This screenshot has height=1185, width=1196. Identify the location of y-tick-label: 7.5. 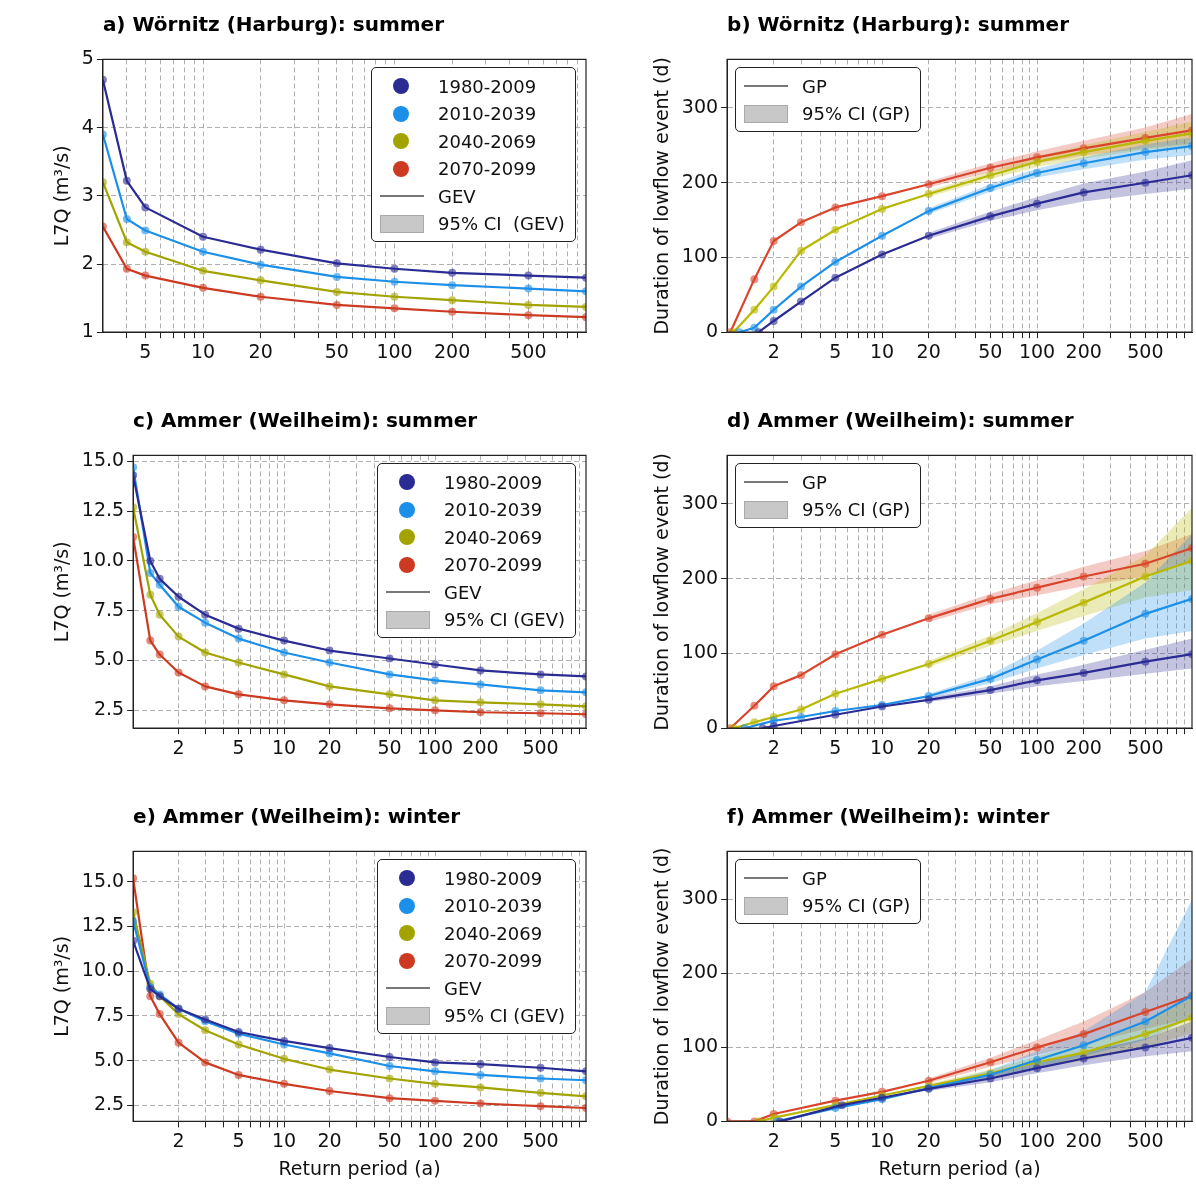
(109, 608).